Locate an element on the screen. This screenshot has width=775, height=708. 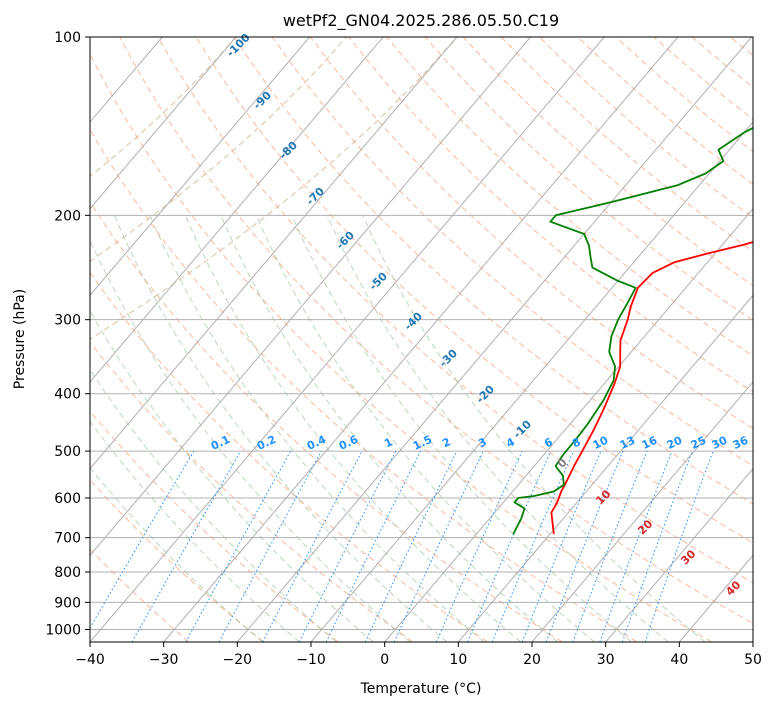
mixing-ratio-label: 16 is located at coordinates (650, 443).